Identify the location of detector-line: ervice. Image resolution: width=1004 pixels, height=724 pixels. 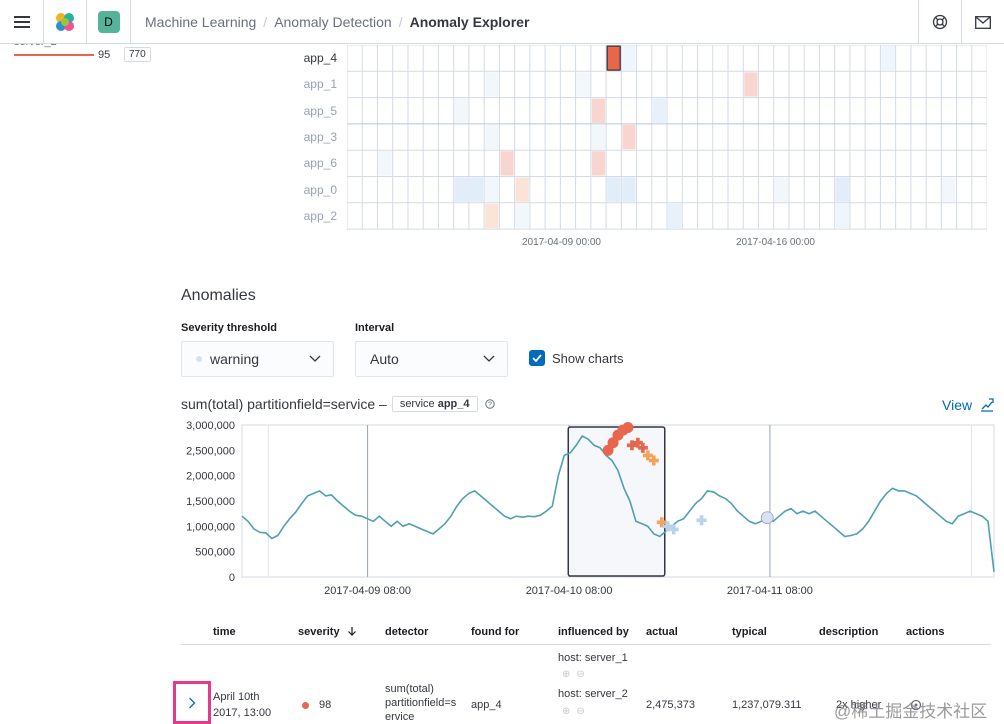
(400, 717).